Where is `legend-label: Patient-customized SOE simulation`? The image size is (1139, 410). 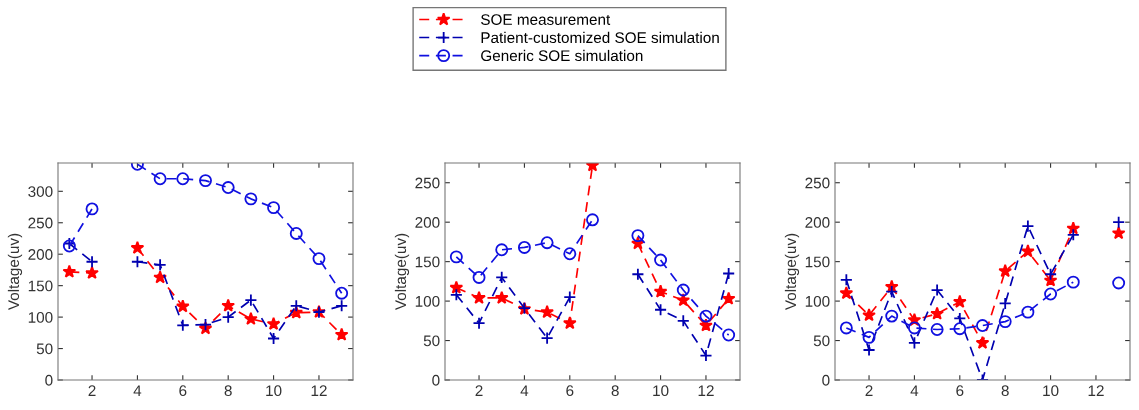 legend-label: Patient-customized SOE simulation is located at coordinates (600, 37).